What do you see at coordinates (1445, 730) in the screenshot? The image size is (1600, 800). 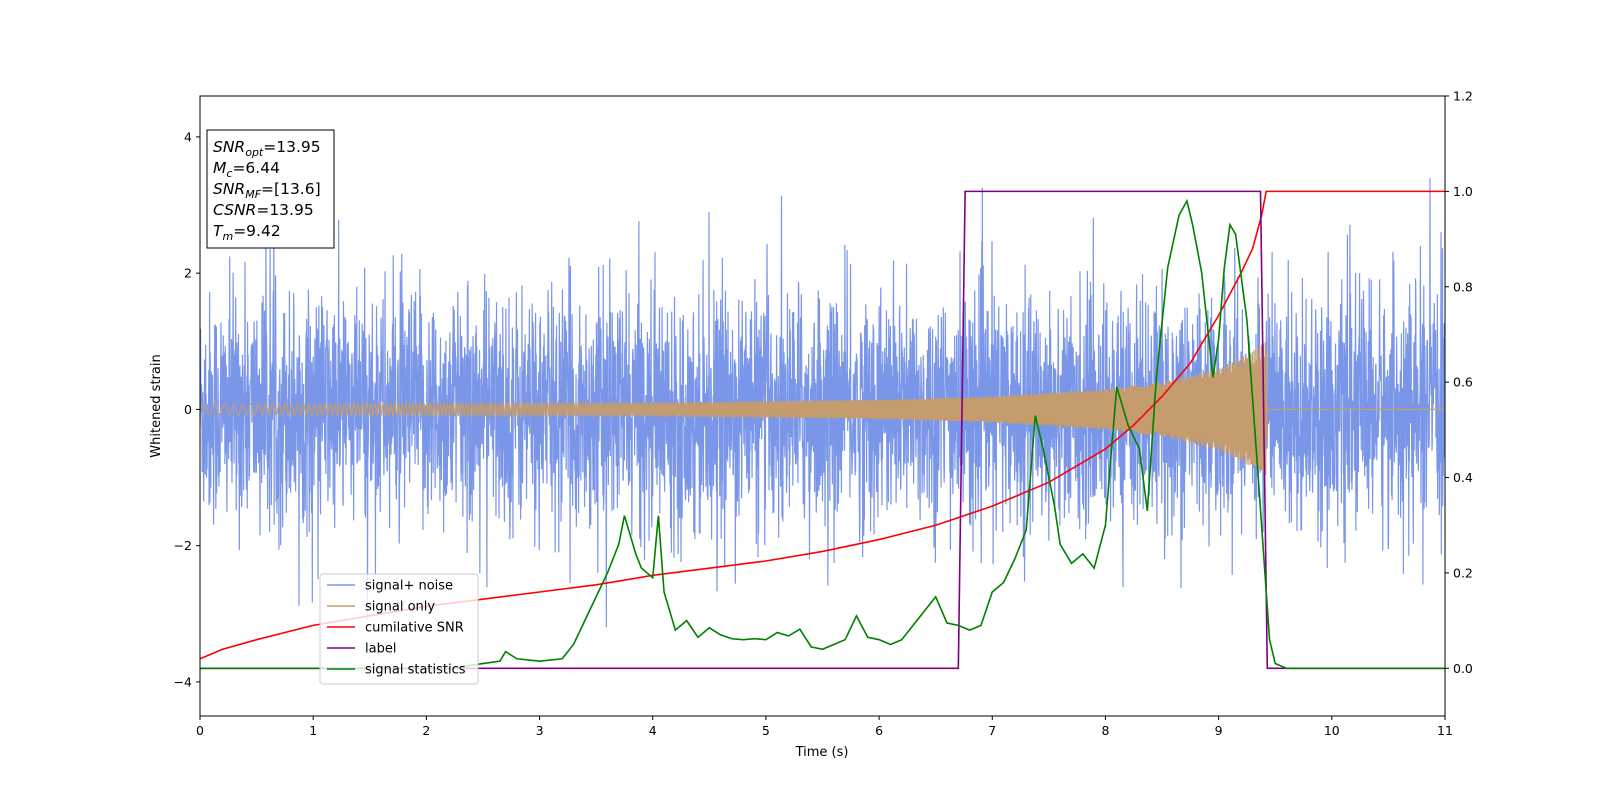 I see `x-tick-label: 11` at bounding box center [1445, 730].